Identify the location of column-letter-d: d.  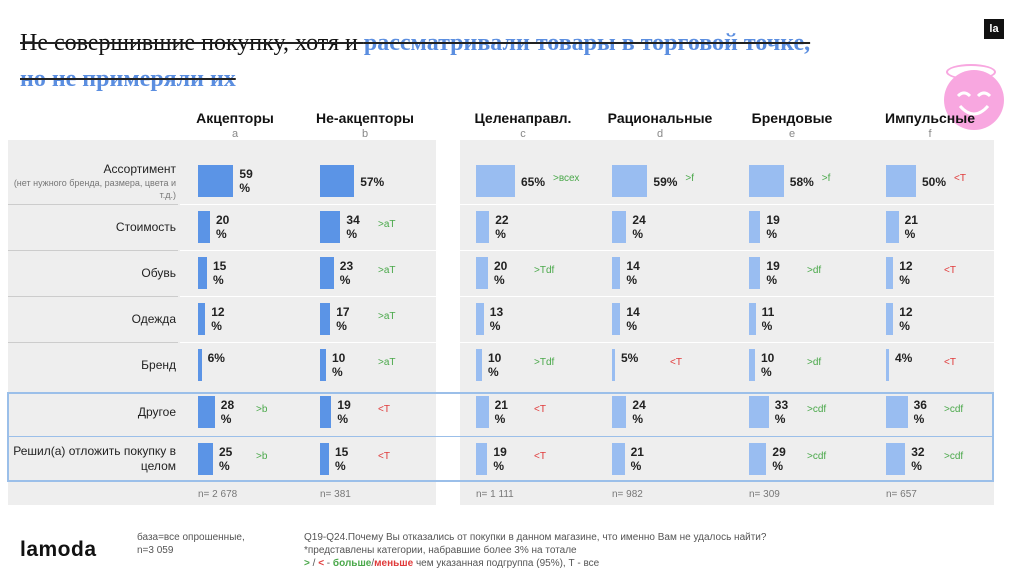
(660, 134).